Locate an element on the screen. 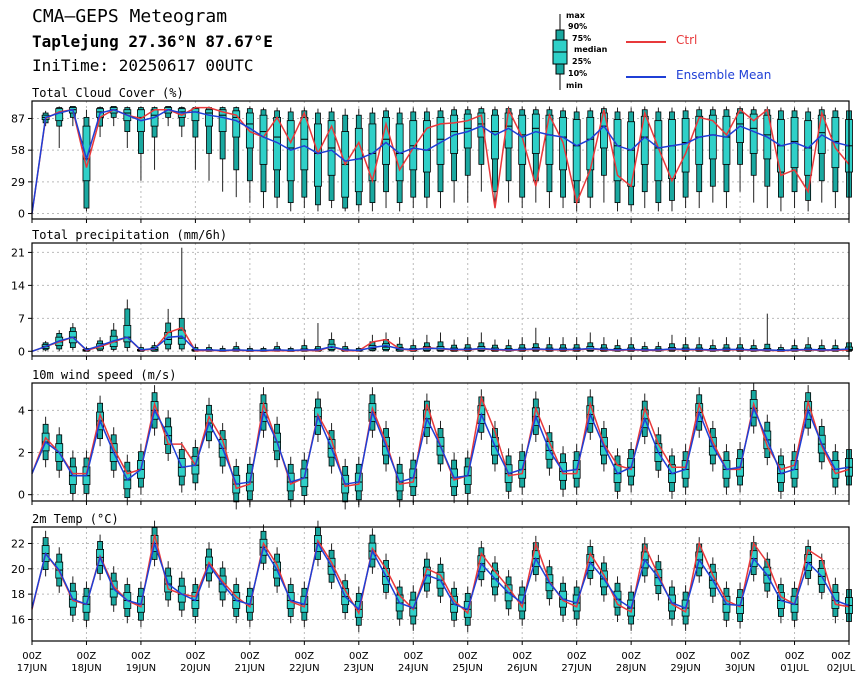 This screenshot has width=859, height=681. legend-median: median is located at coordinates (591, 49).